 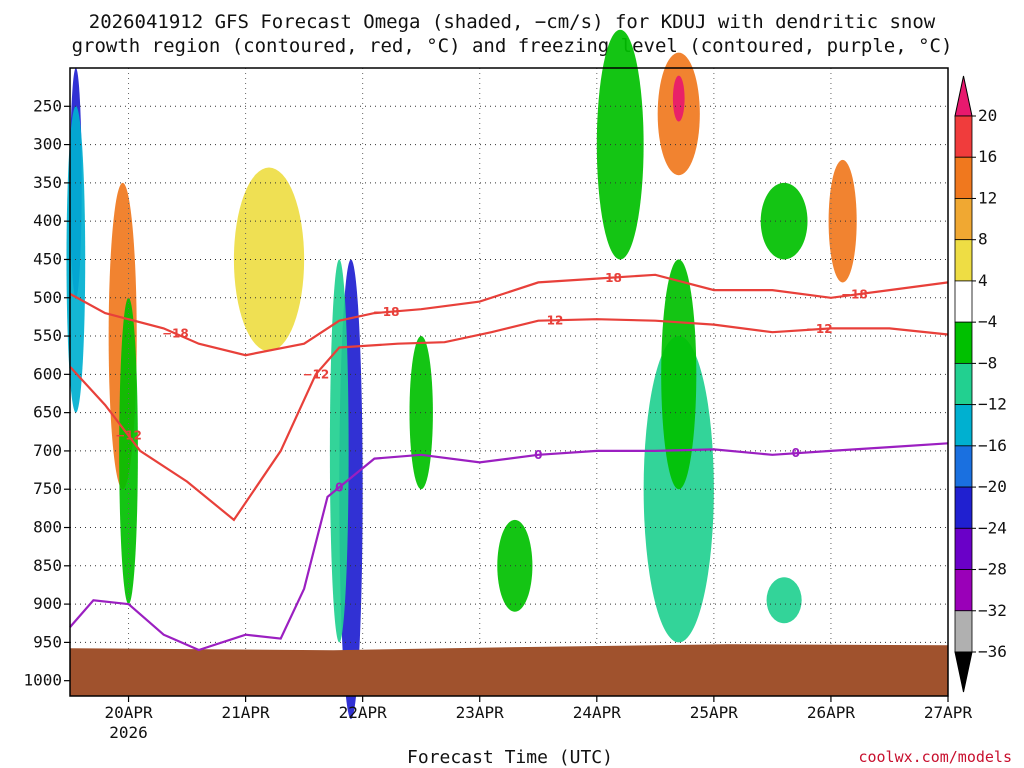 I want to click on x-tick-label-2: 22APR, so click(x=363, y=712).